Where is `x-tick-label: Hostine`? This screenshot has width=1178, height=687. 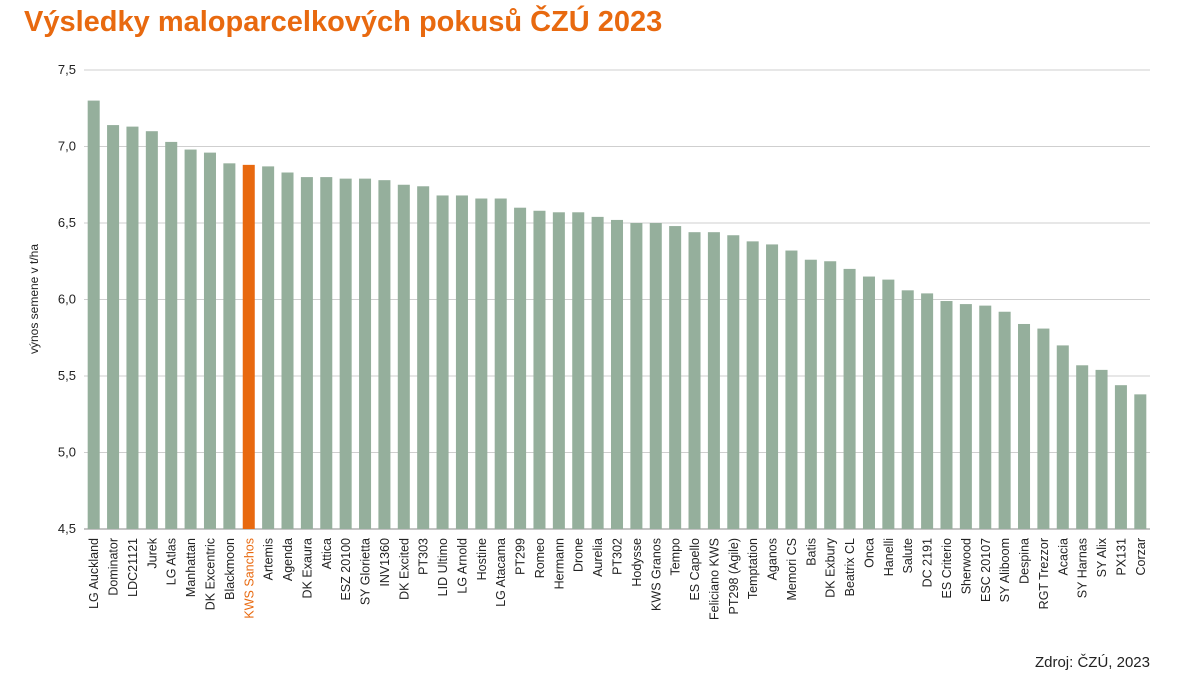
x-tick-label: Hostine is located at coordinates (482, 559).